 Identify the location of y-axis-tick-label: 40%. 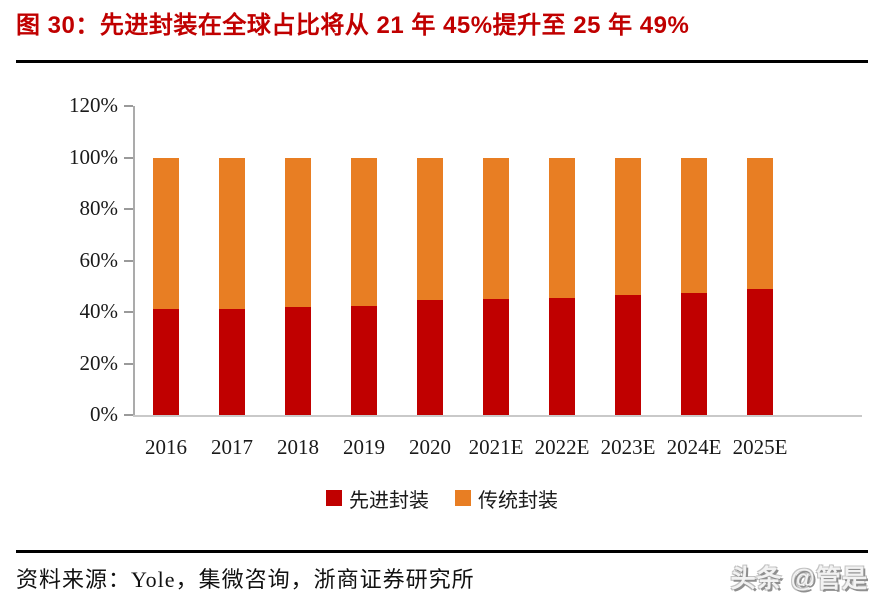
(99, 311).